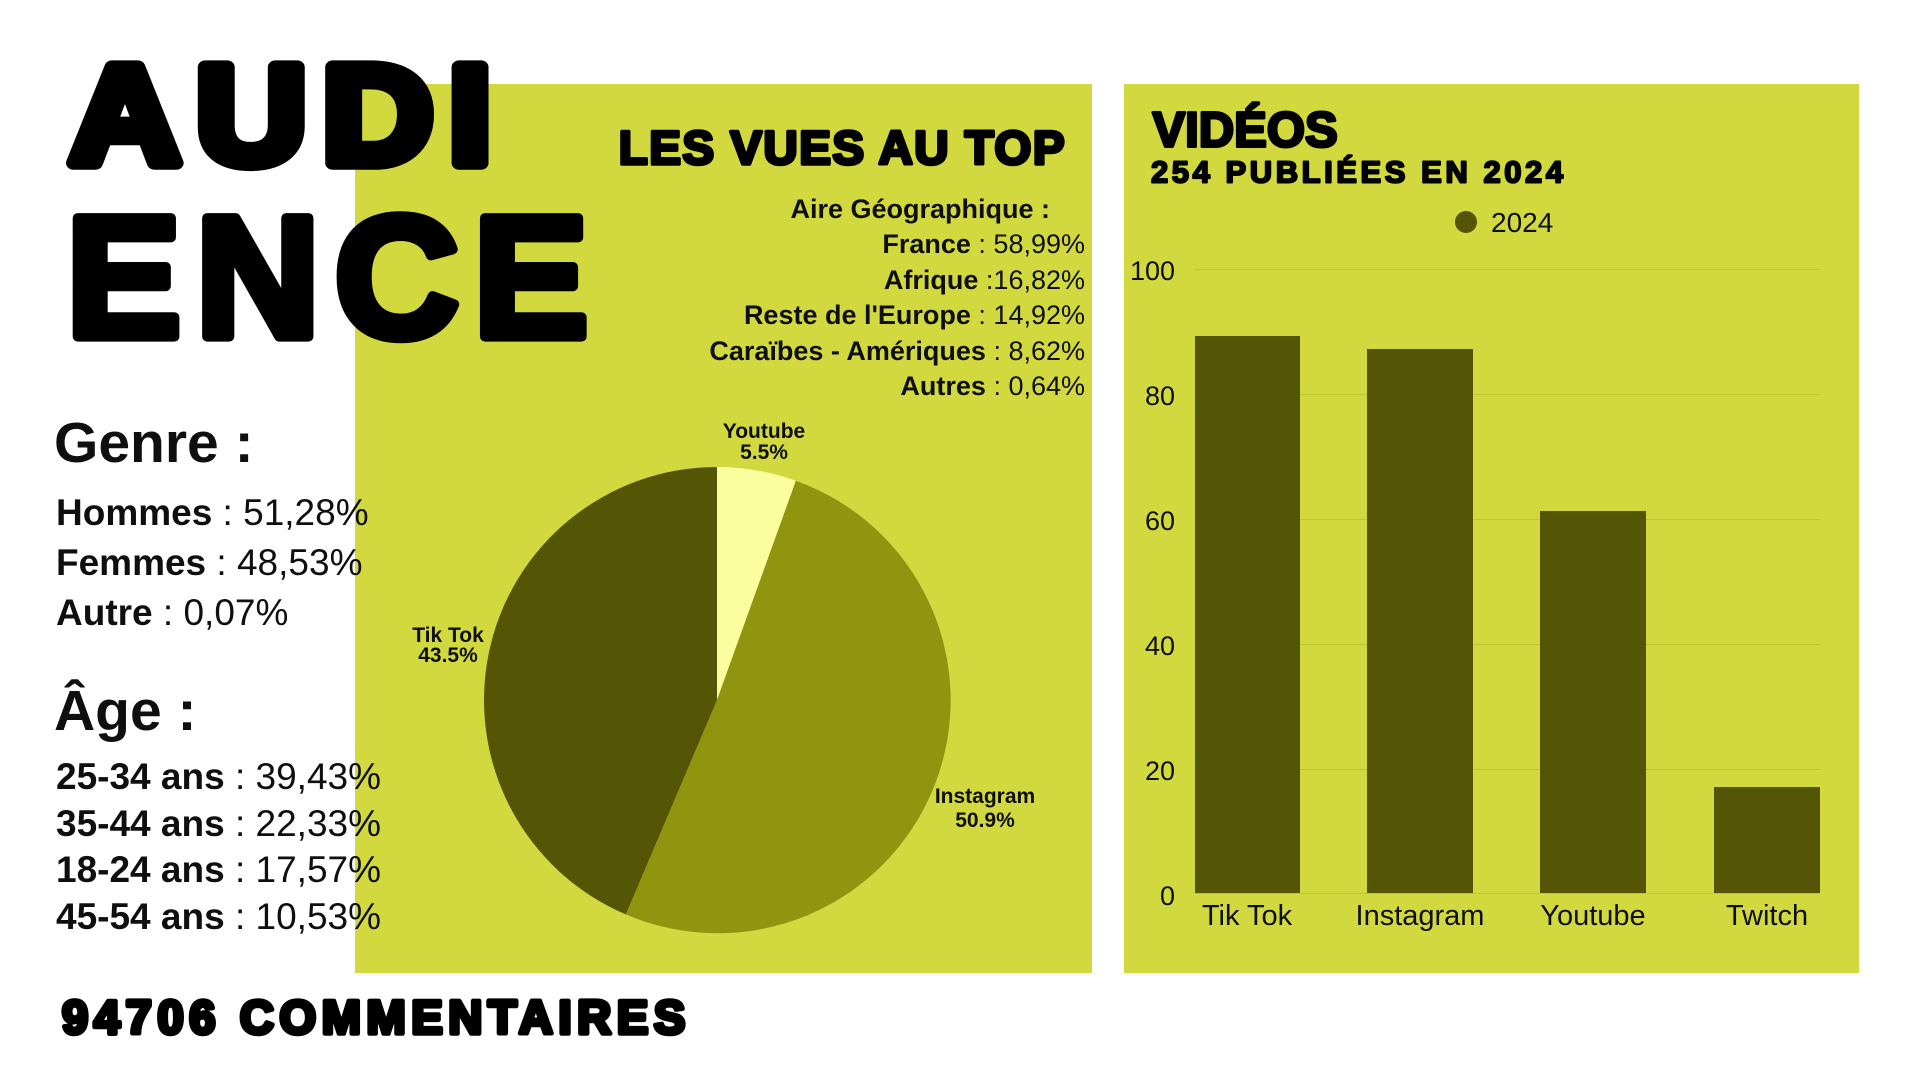  I want to click on svg-text: 254 PUBLIÉES EN 2024, so click(1359, 172).